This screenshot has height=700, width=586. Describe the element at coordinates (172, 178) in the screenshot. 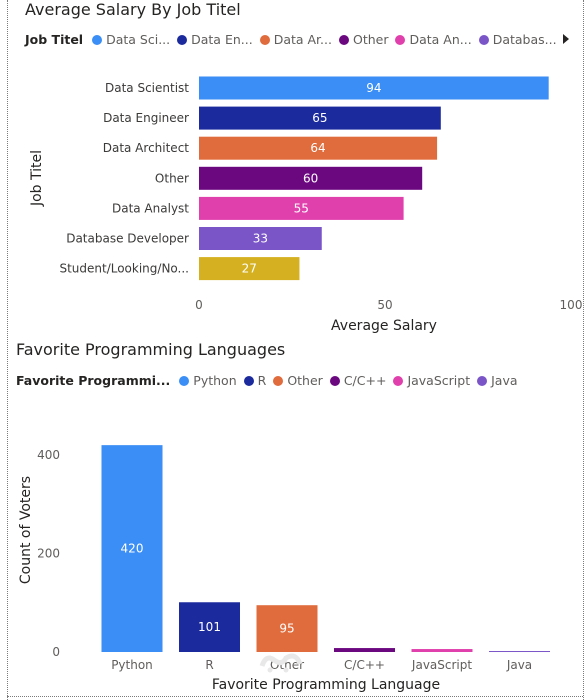

I see `salary-category-label: Other` at that location.